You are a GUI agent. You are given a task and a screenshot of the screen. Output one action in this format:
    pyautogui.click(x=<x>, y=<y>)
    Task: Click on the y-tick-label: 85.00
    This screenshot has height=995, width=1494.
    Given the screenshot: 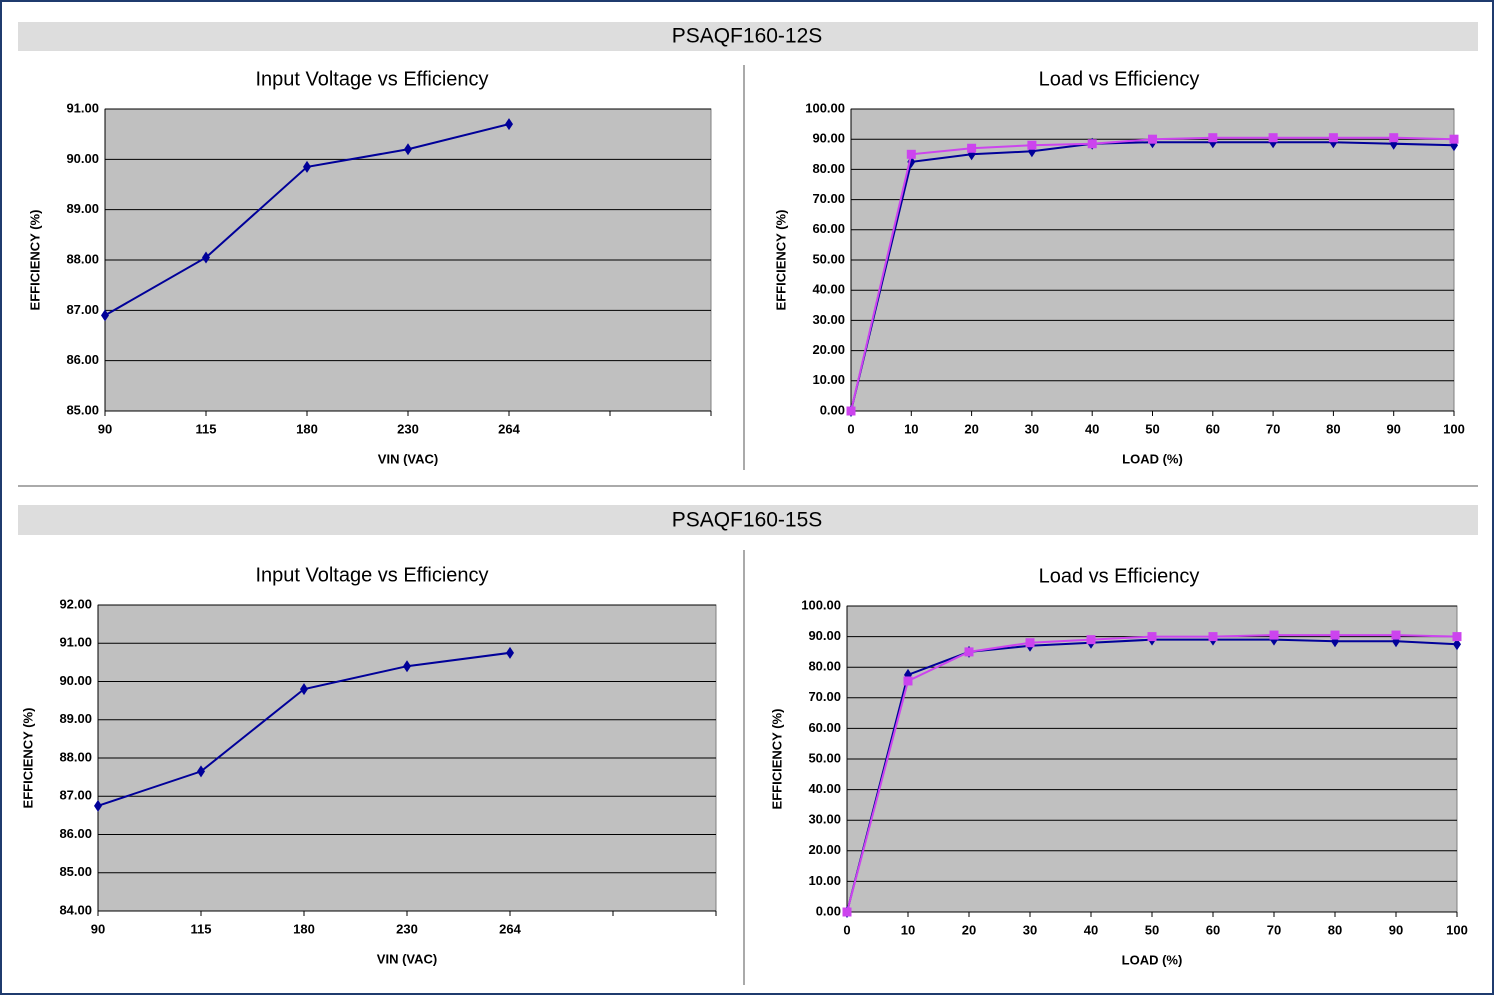 What is the action you would take?
    pyautogui.click(x=82, y=409)
    